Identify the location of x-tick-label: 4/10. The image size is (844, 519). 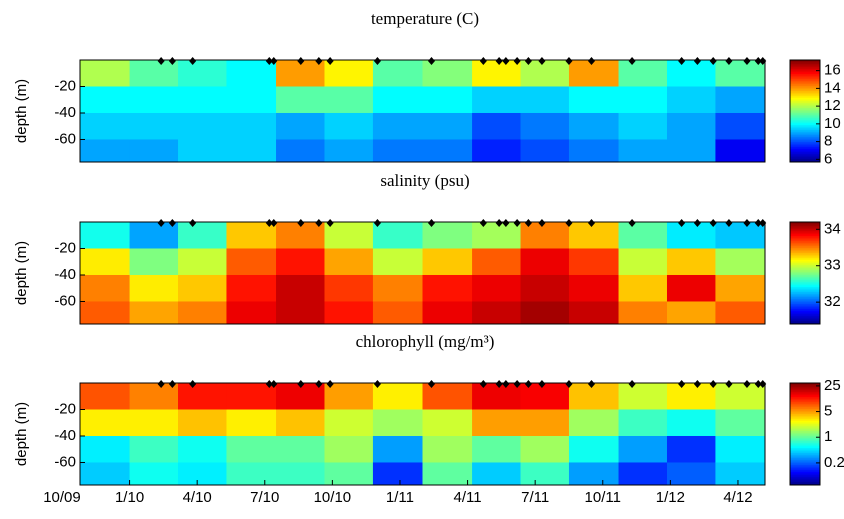
(197, 497).